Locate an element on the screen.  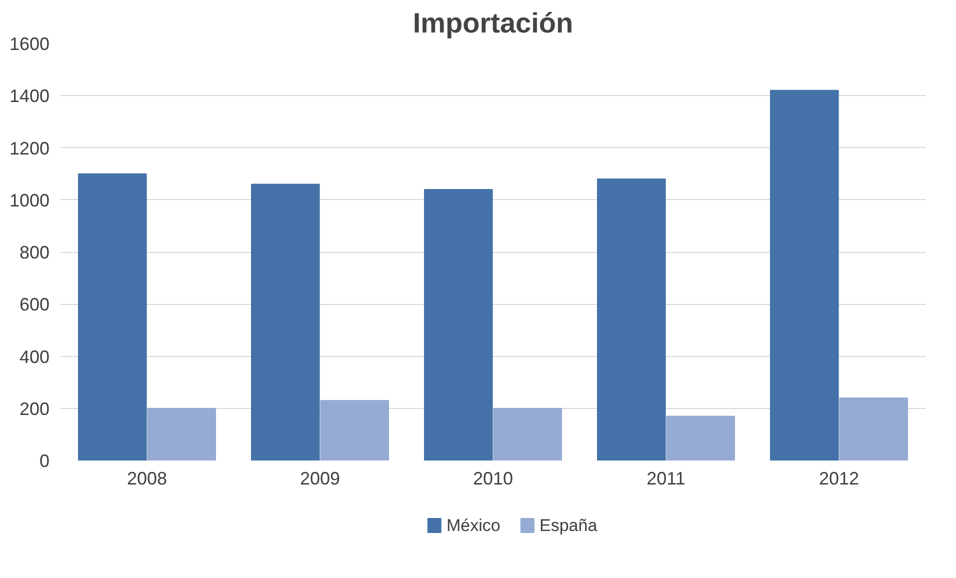
legend-label: España is located at coordinates (569, 525).